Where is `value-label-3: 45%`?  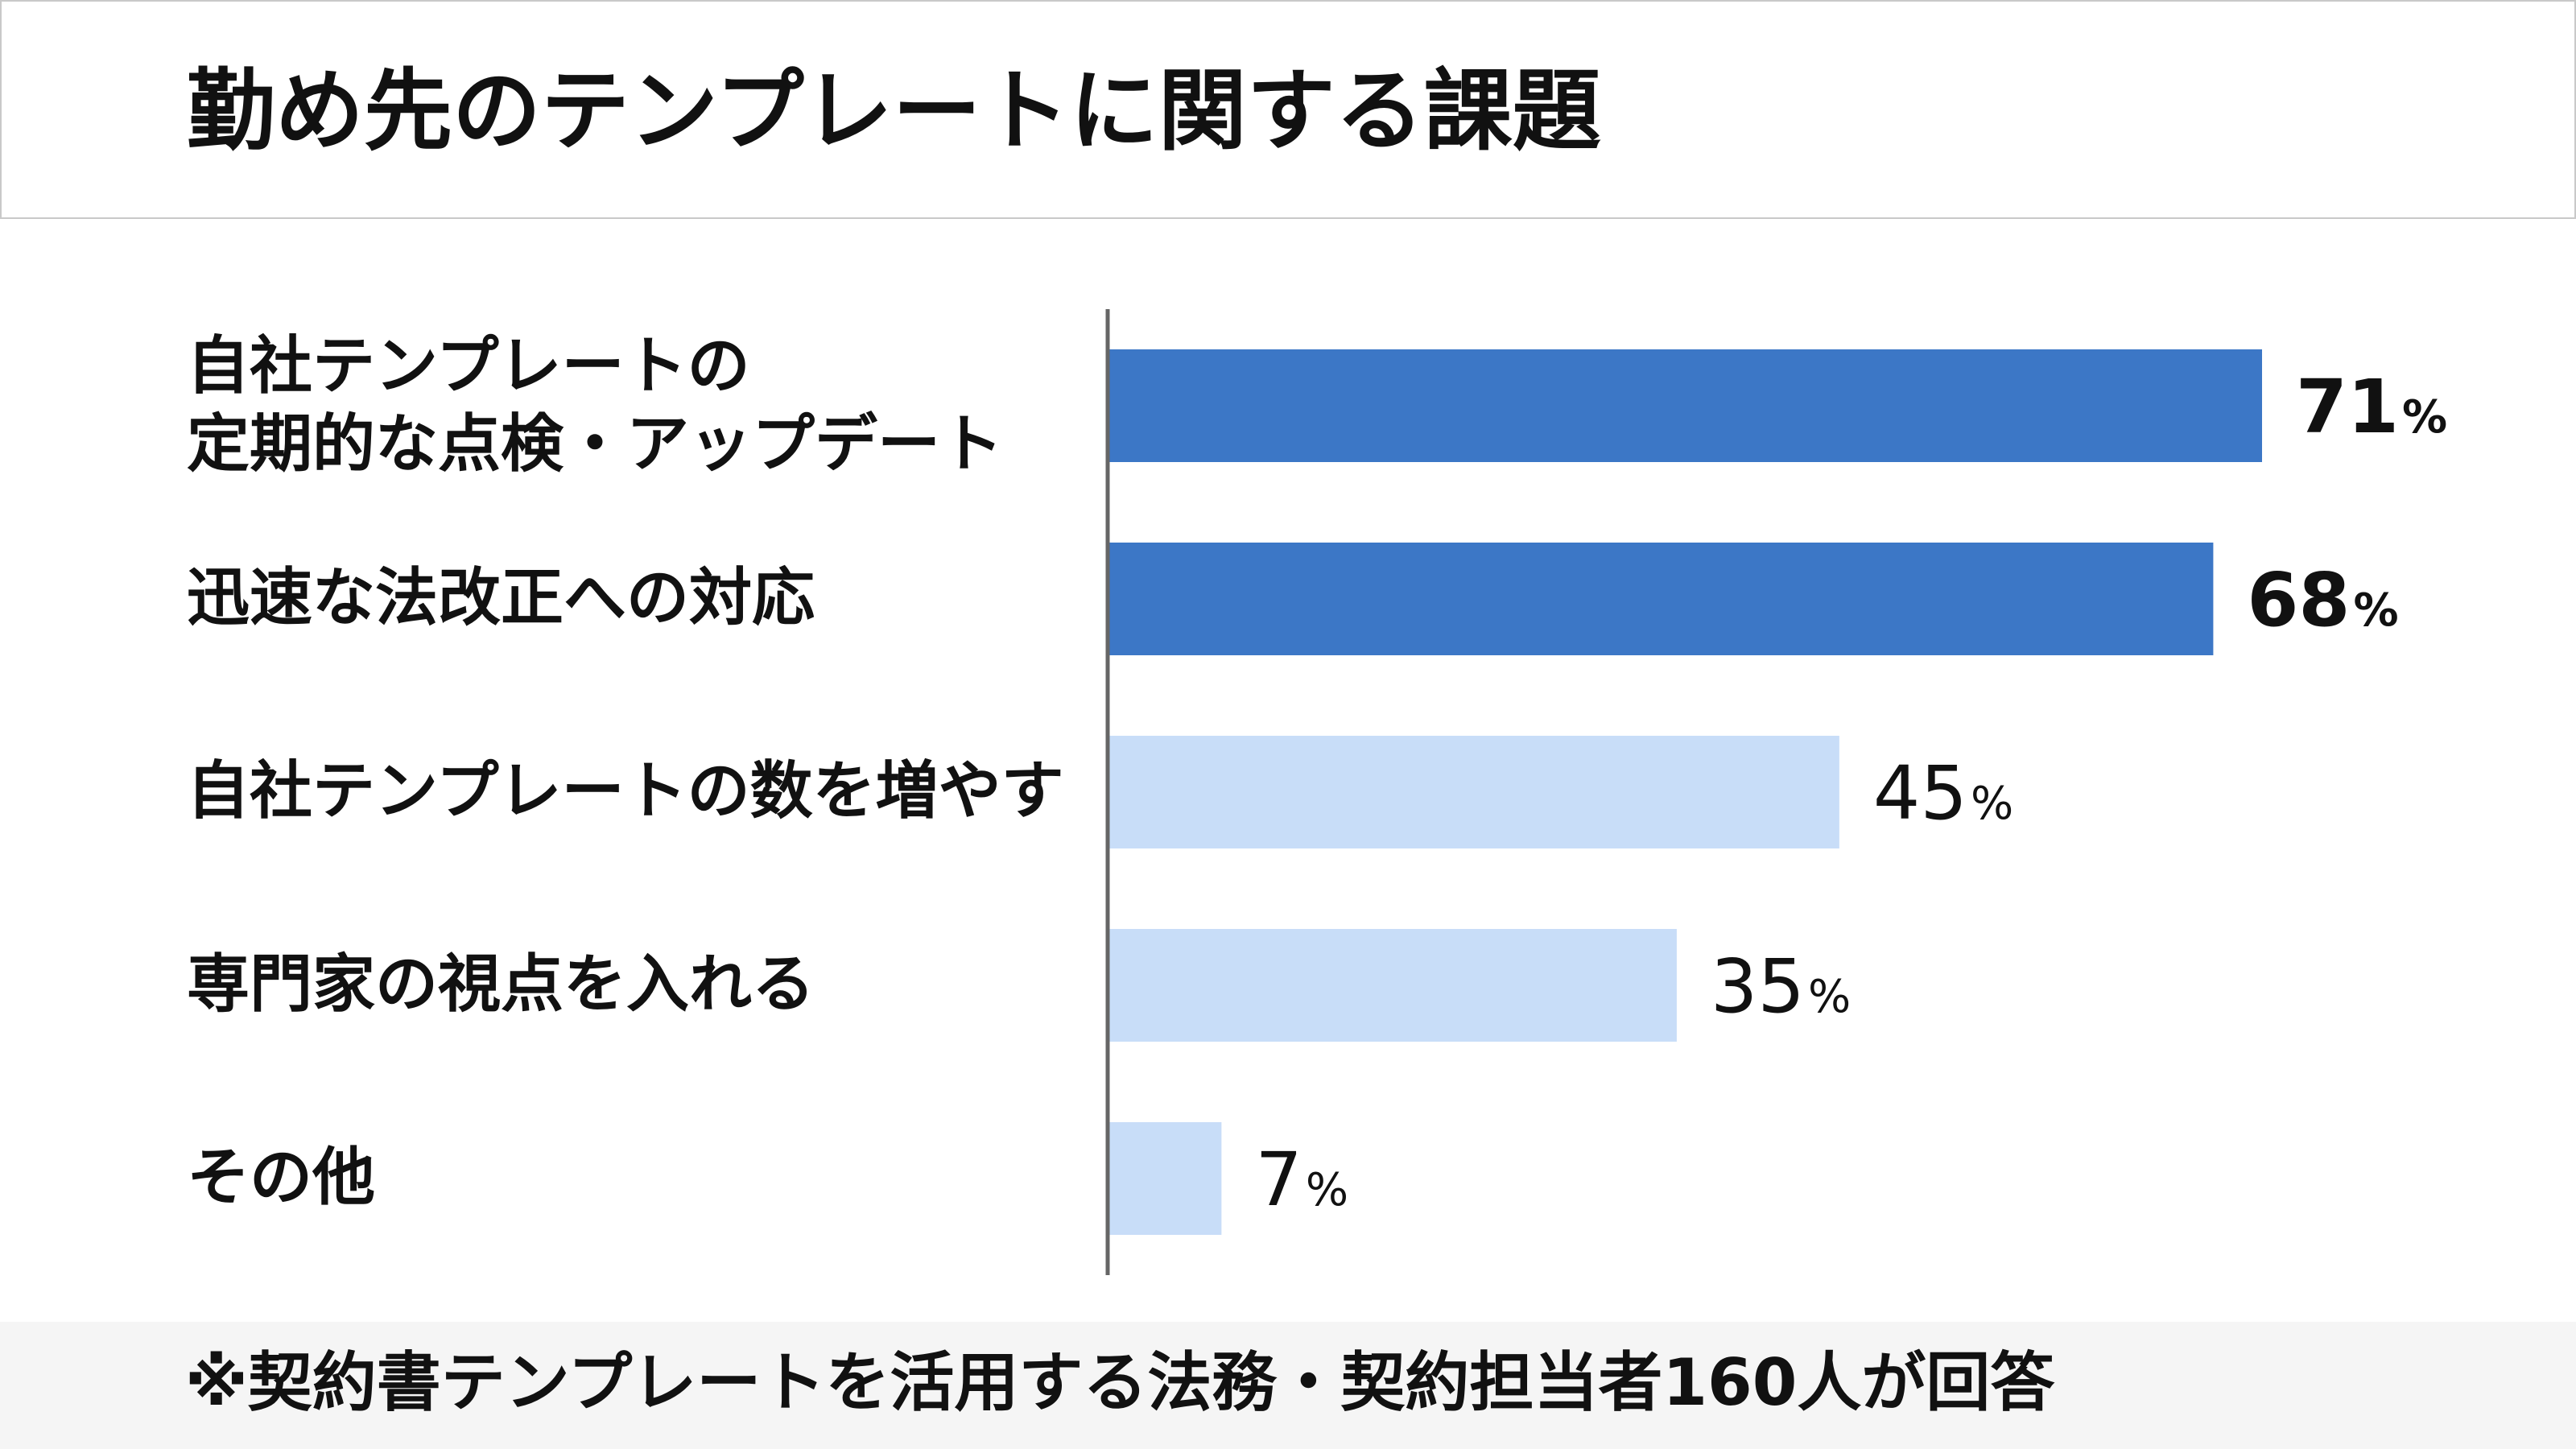 value-label-3: 45% is located at coordinates (1943, 794).